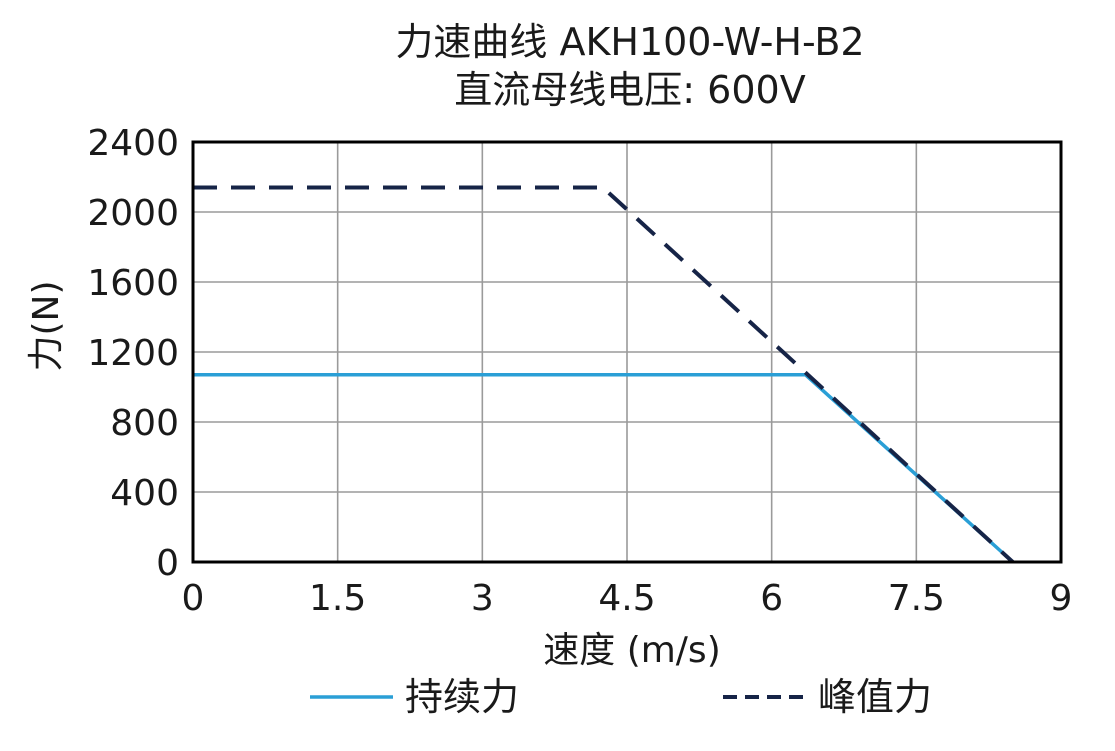  I want to click on x-tick-label: 1.5, so click(337, 598).